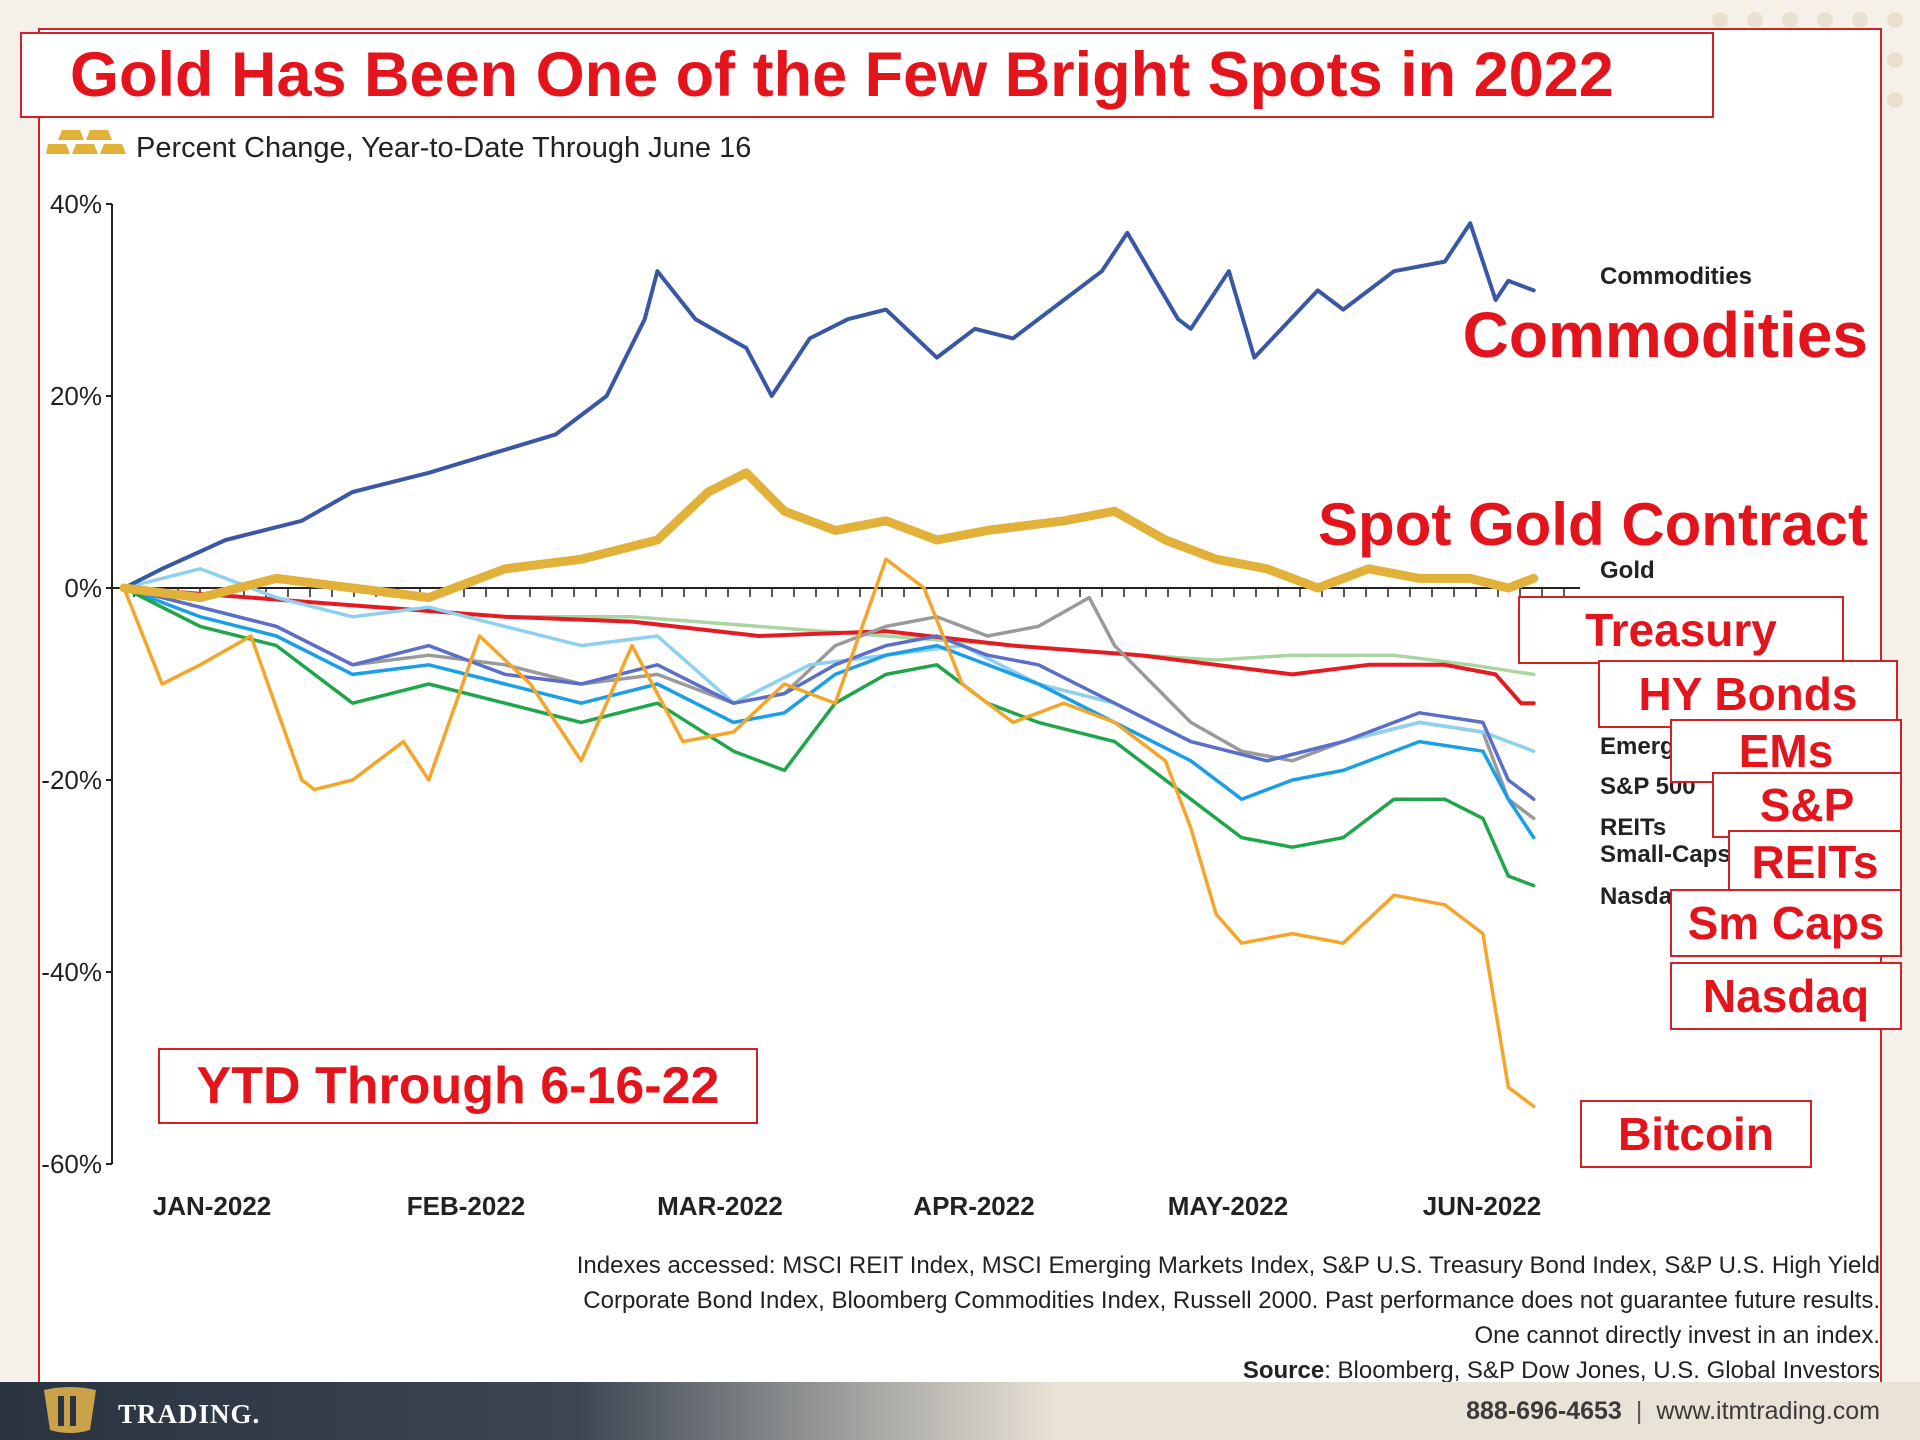 Image resolution: width=1920 pixels, height=1440 pixels. I want to click on callout-sp: S&P, so click(1807, 805).